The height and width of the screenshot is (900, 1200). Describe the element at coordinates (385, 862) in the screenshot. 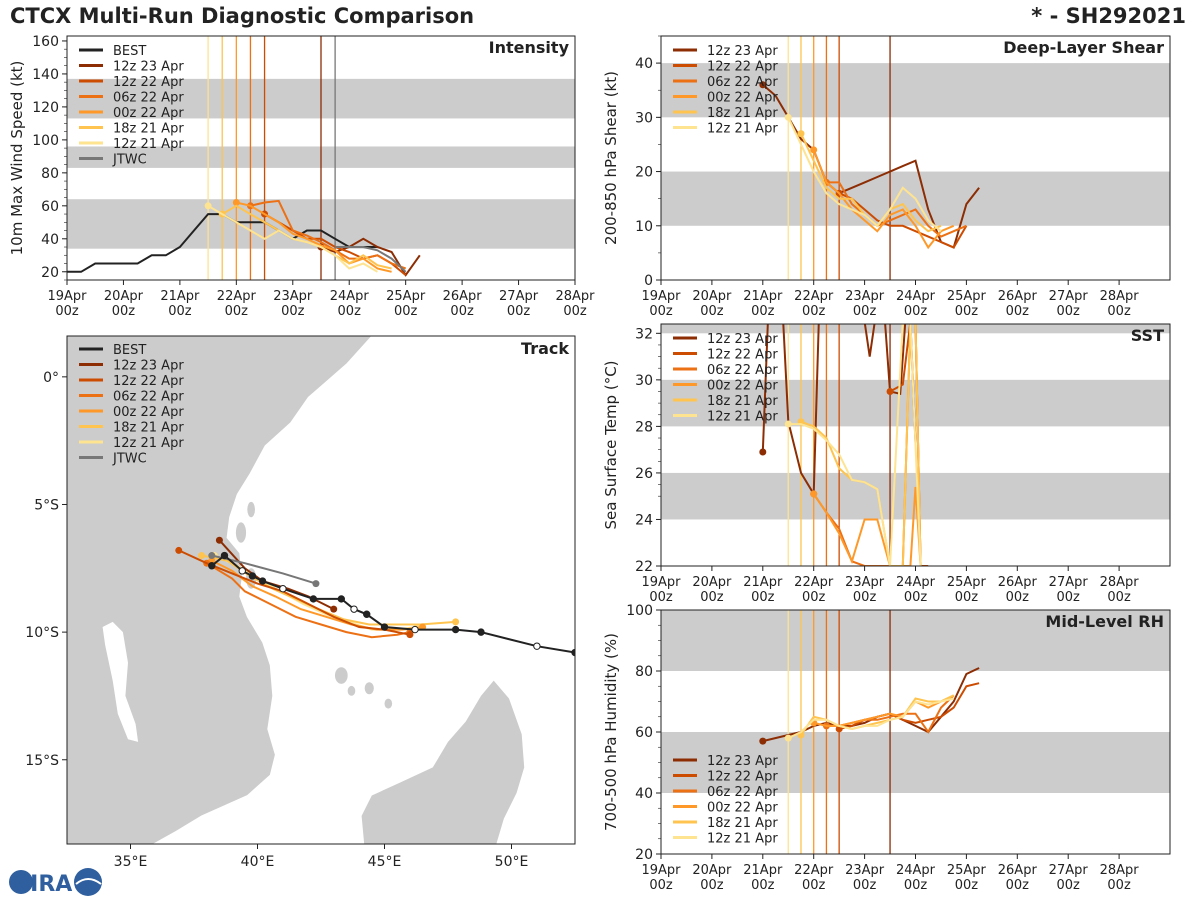

I see `x-tick-label: 45°E` at that location.